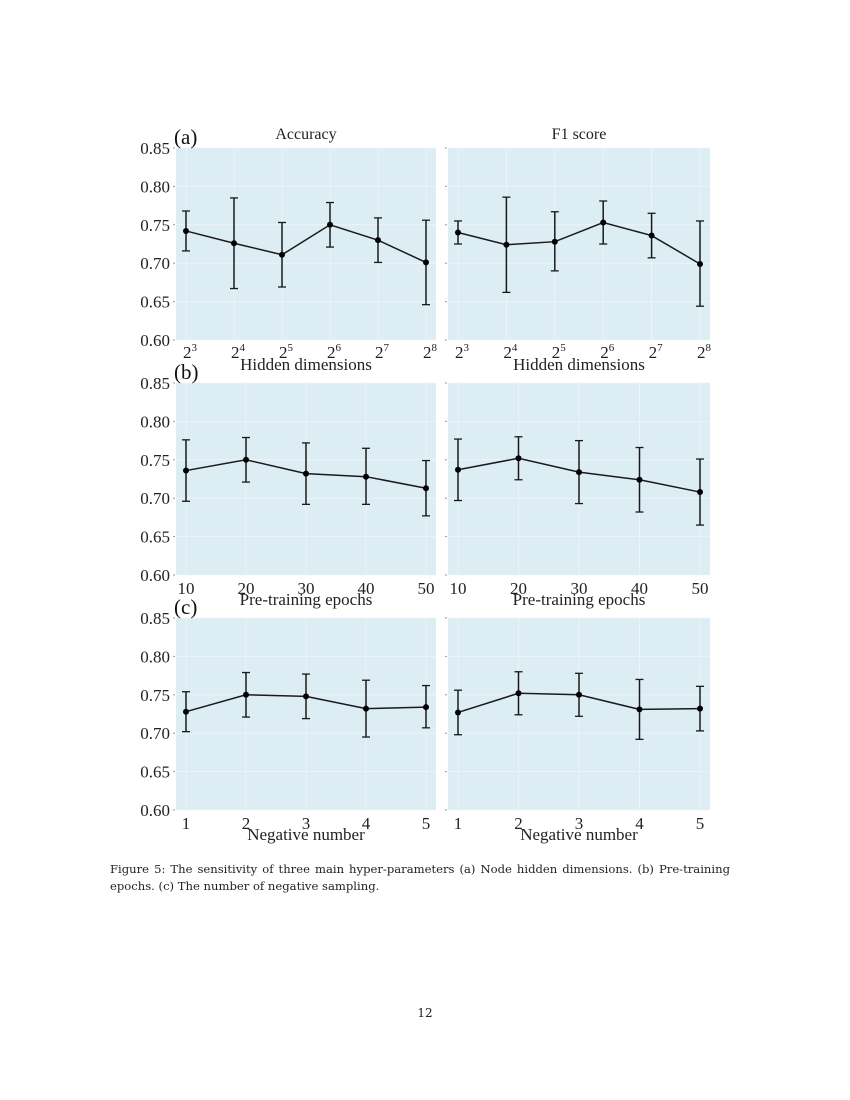 The width and height of the screenshot is (850, 1100). Describe the element at coordinates (518, 823) in the screenshot. I see `x-tick-label: 2` at that location.